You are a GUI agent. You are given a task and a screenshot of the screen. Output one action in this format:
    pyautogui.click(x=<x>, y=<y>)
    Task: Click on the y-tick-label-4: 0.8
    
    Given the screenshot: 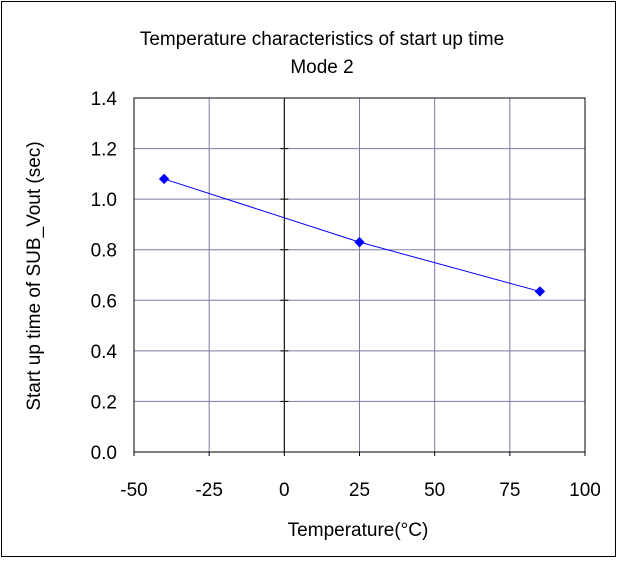 What is the action you would take?
    pyautogui.click(x=104, y=251)
    